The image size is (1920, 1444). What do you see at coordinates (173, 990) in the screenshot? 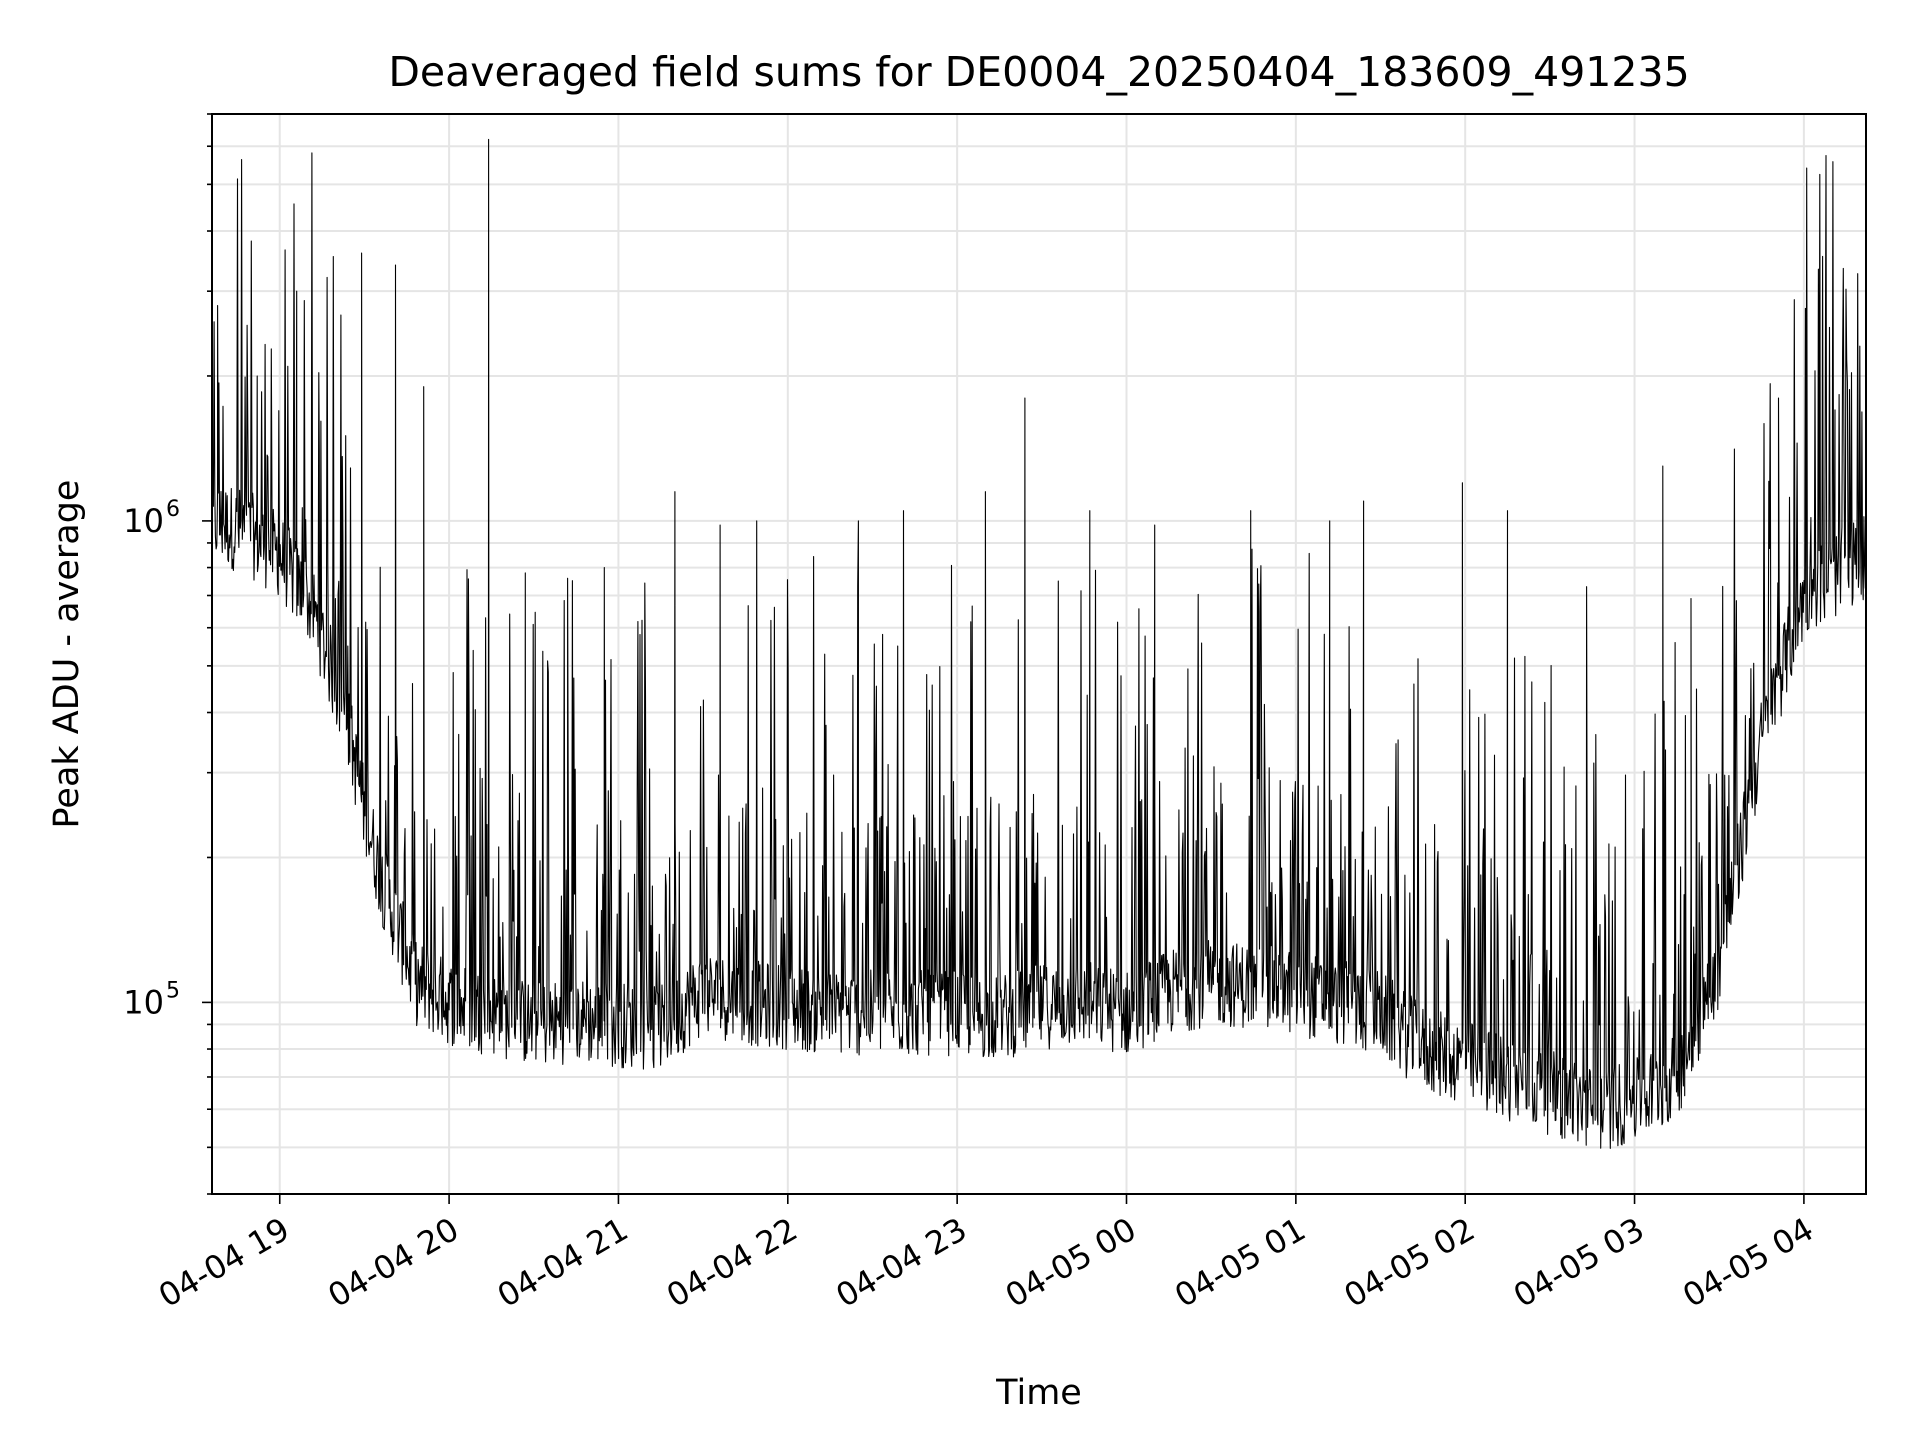
I see `y-tick-label-exponent: 5` at bounding box center [173, 990].